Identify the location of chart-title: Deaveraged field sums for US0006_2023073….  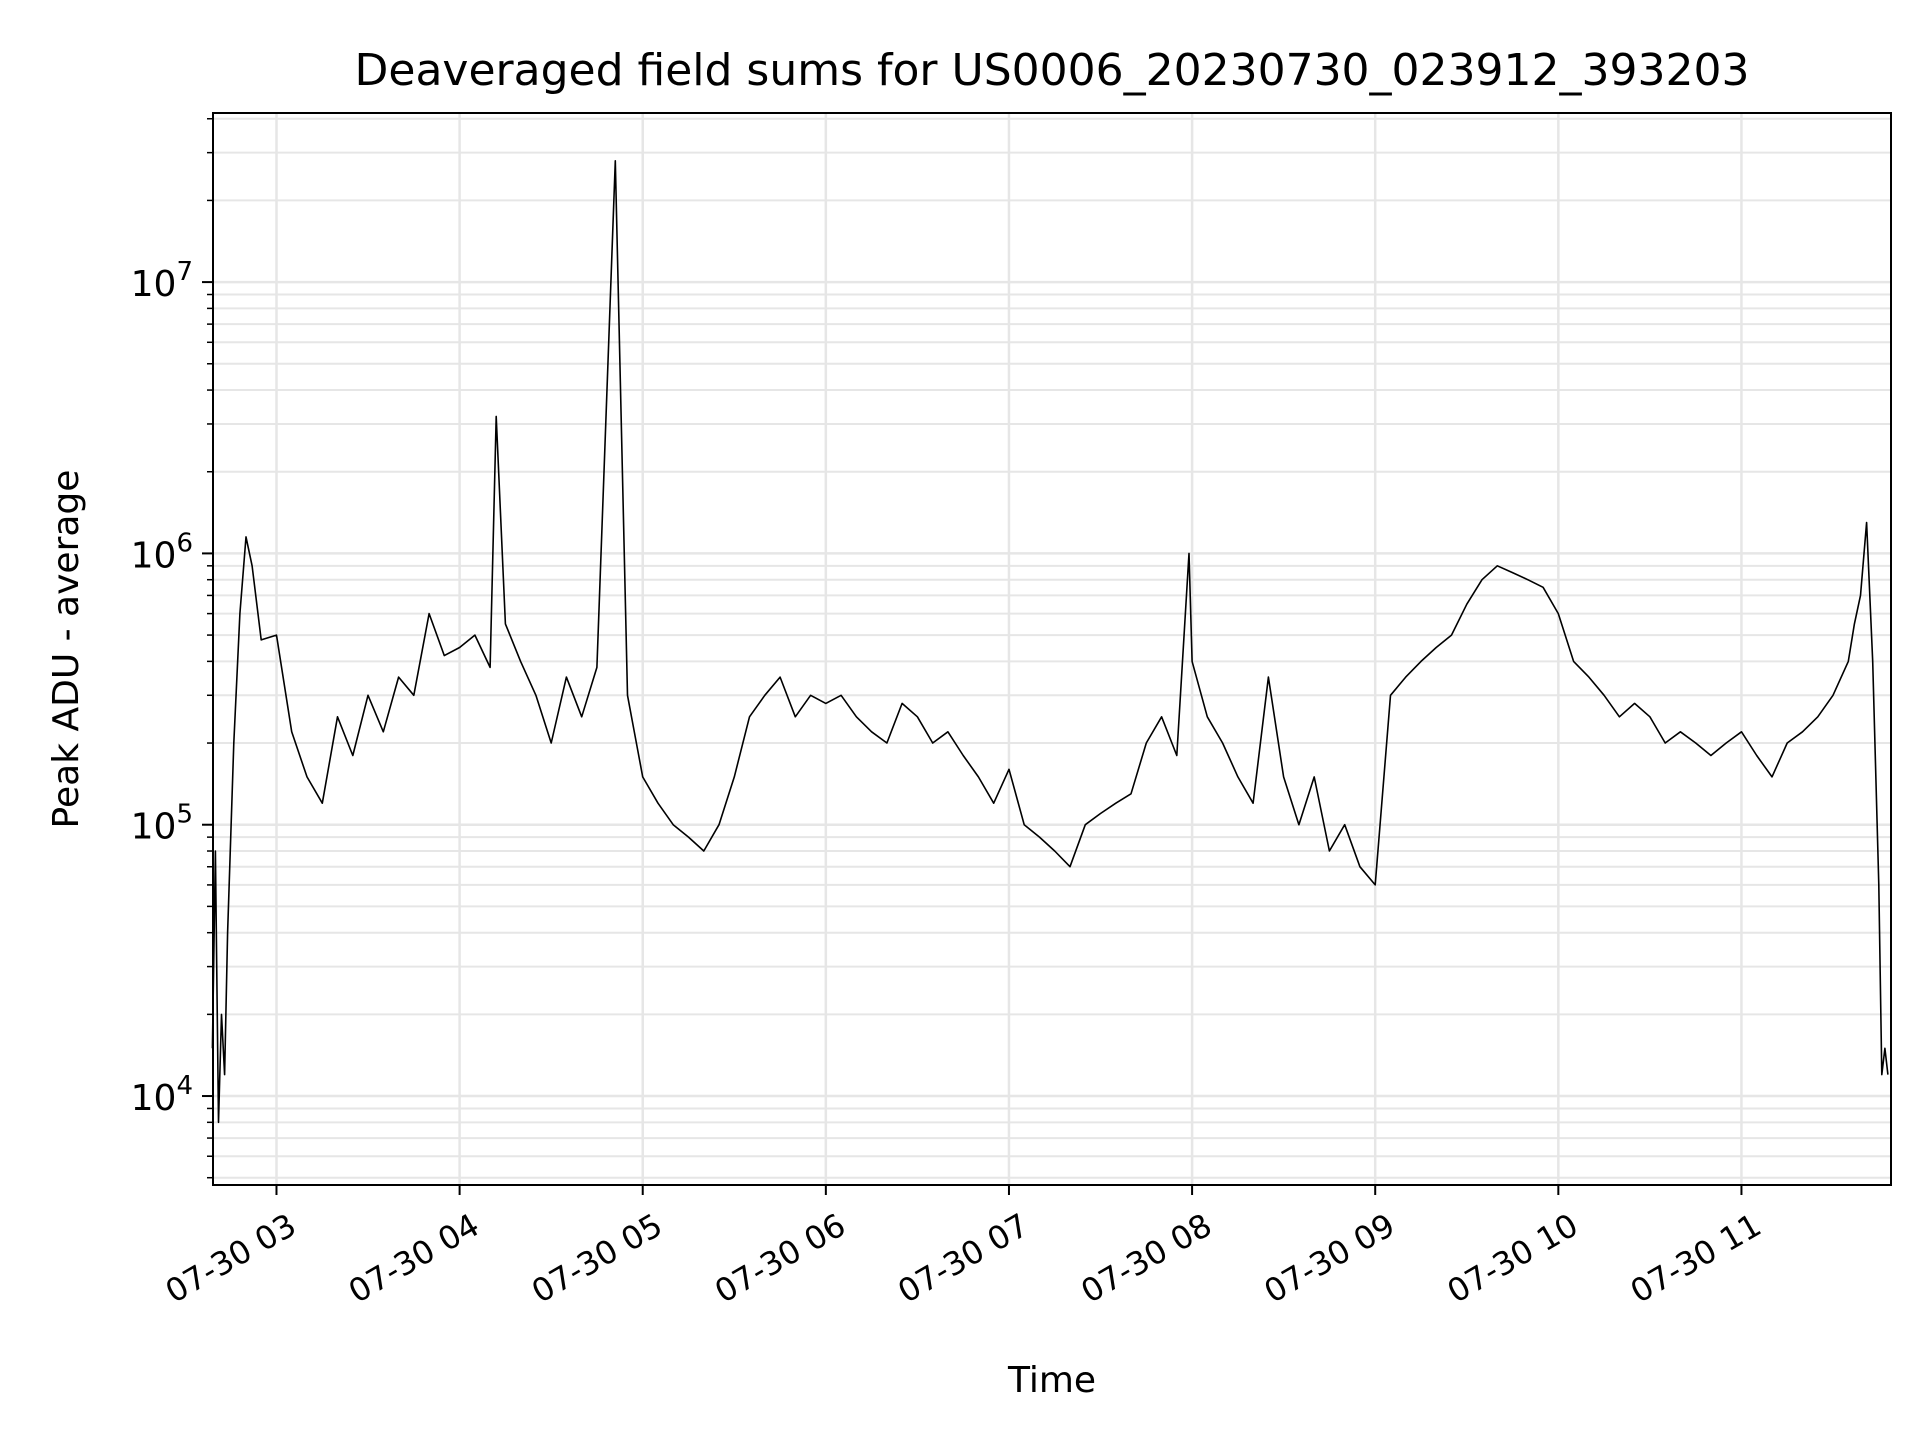
(1052, 70).